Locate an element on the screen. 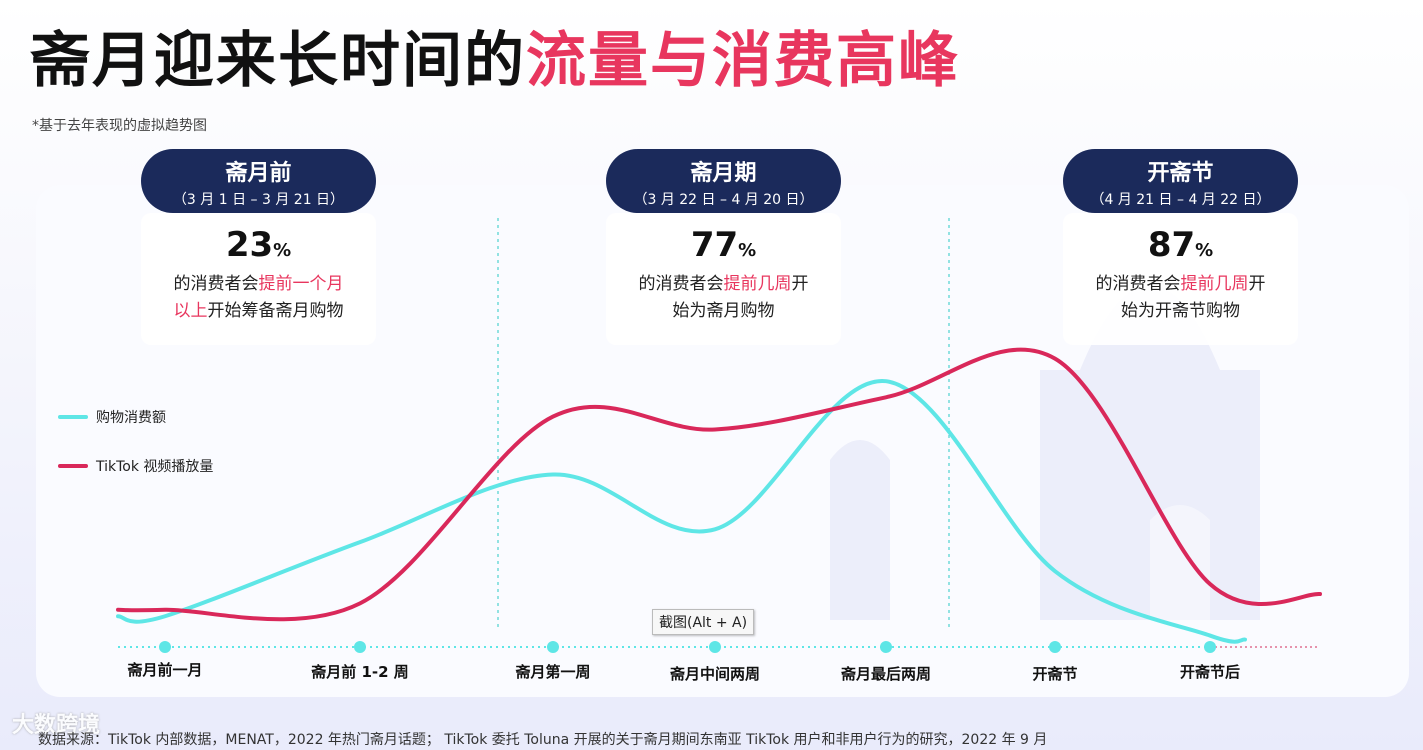  stage-dates: （4 月 21 日 – 4 月 22 日） is located at coordinates (1180, 200).